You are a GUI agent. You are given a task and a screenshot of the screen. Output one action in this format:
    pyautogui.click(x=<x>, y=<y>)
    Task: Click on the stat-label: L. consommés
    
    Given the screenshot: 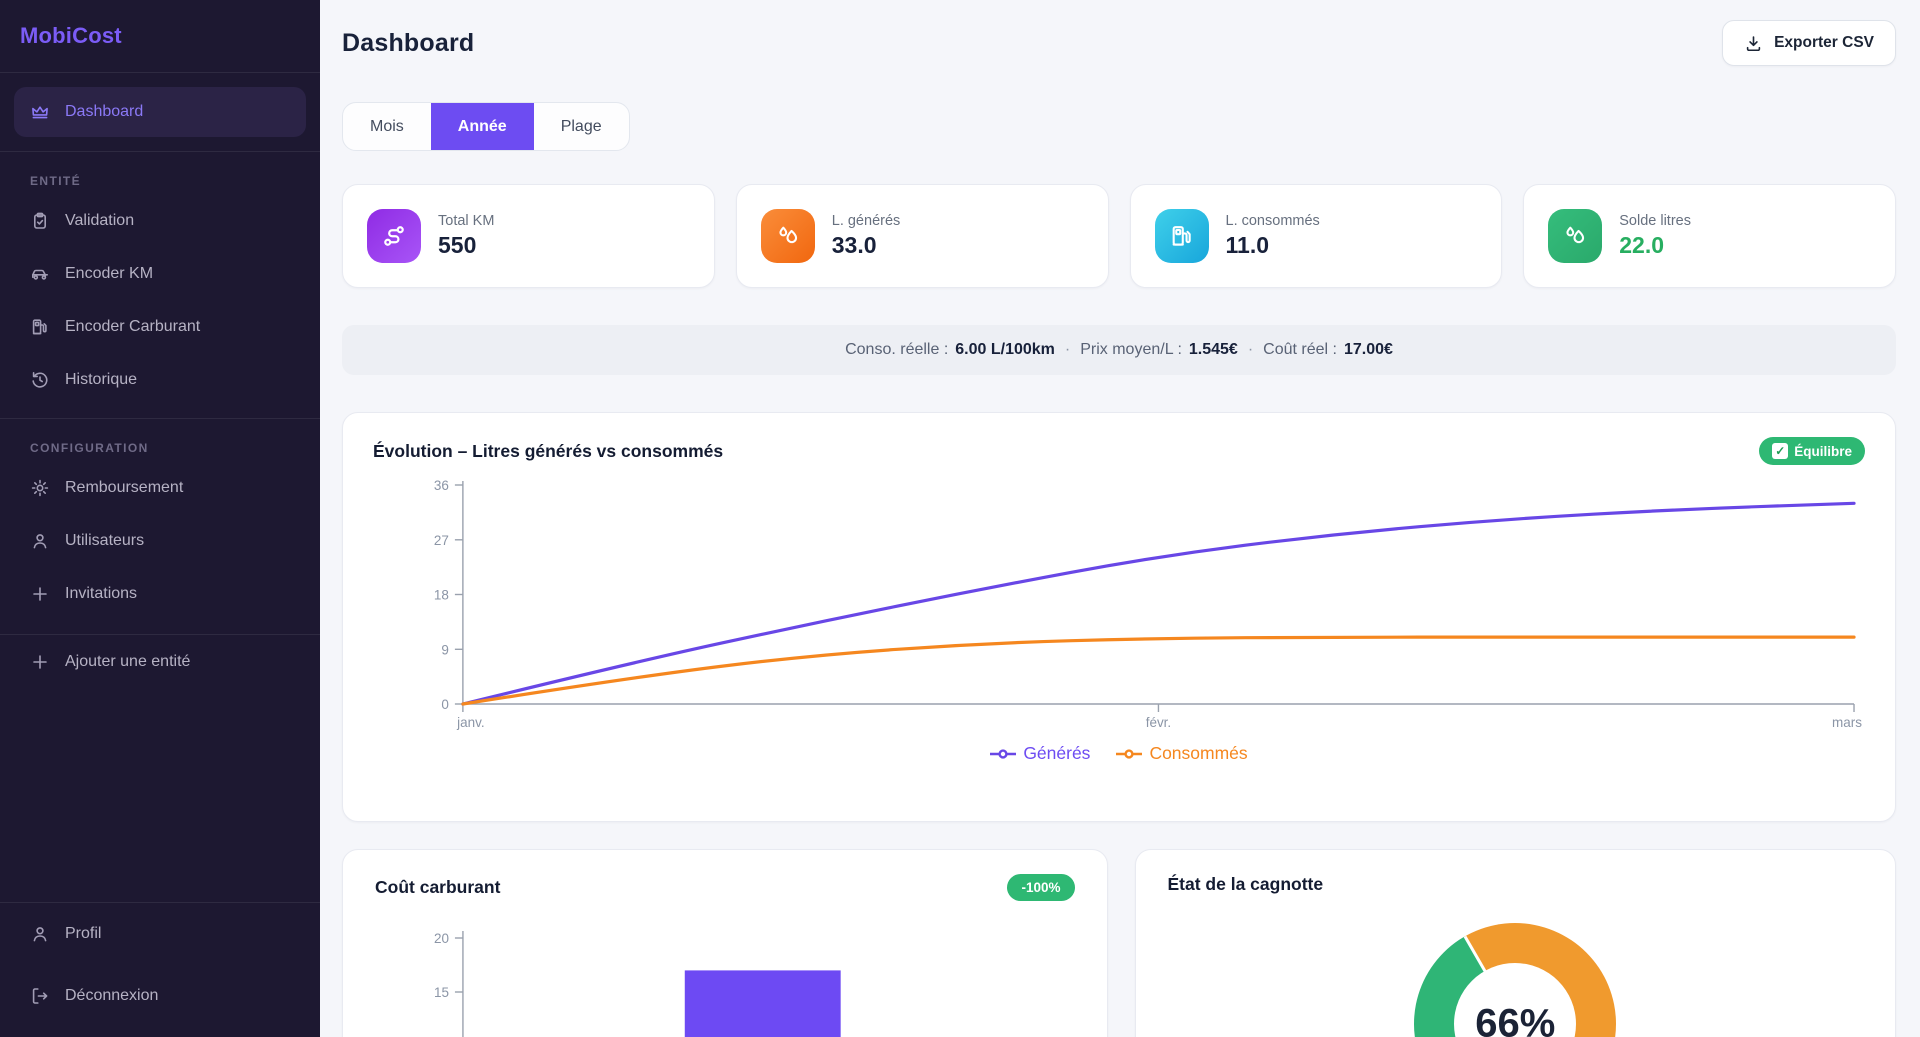 What is the action you would take?
    pyautogui.click(x=1272, y=221)
    